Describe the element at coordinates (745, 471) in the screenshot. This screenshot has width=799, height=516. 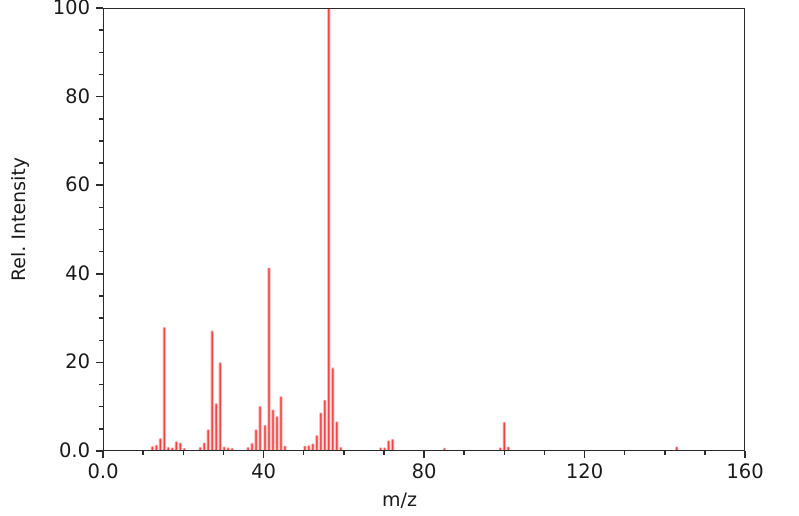
I see `x-tick-label: 160` at that location.